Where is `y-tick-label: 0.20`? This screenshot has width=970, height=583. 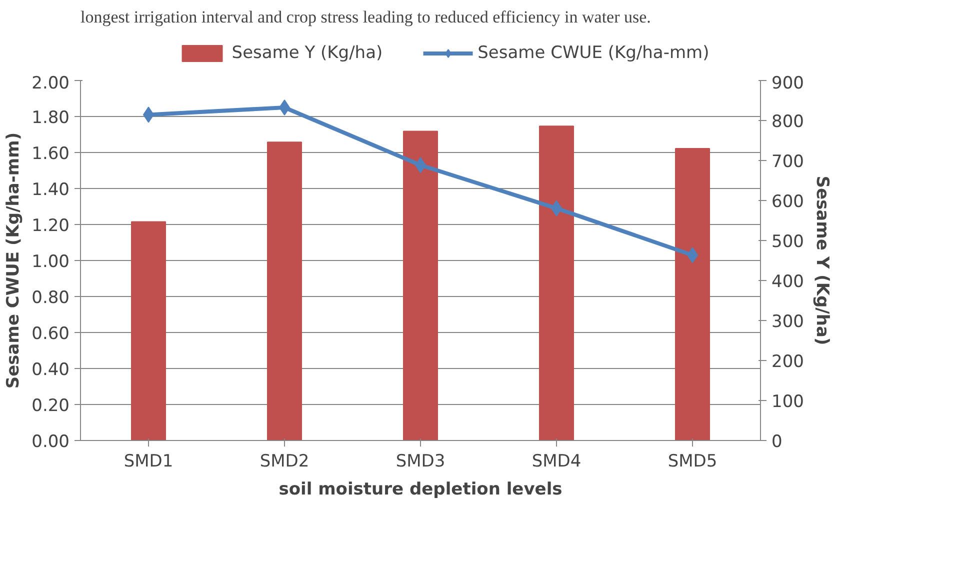
y-tick-label: 0.20 is located at coordinates (51, 406).